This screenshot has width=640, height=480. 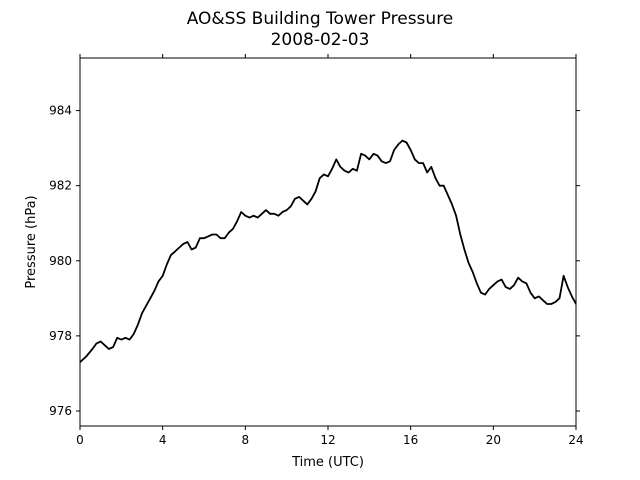 What do you see at coordinates (246, 440) in the screenshot?
I see `x-tick-label: 8` at bounding box center [246, 440].